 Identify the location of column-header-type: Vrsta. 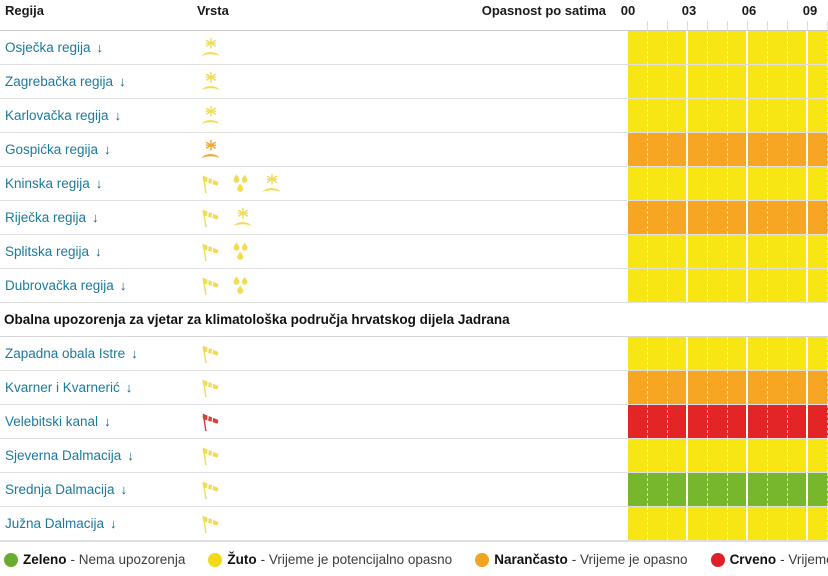
(213, 10).